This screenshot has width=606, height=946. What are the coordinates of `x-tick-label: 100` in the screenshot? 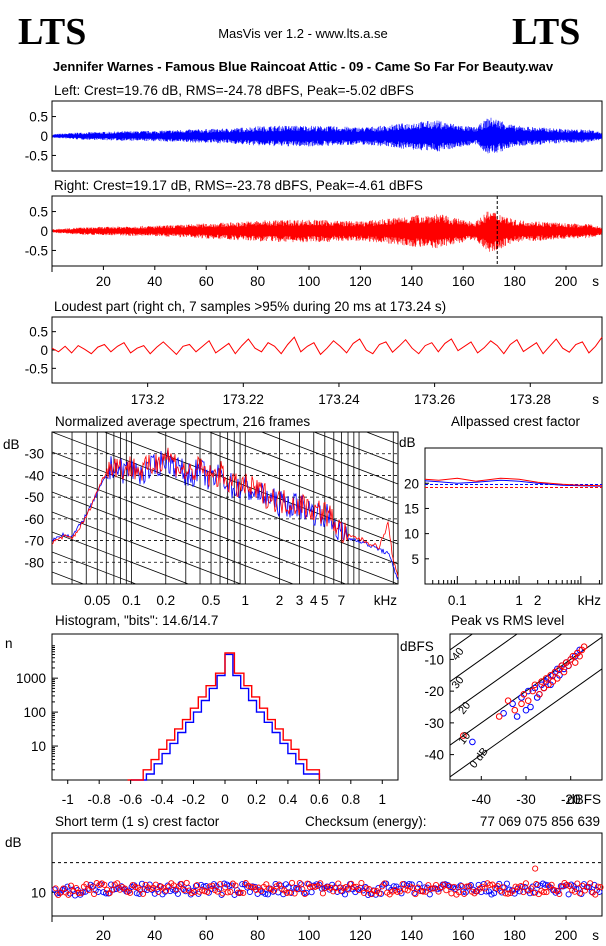 It's located at (309, 935).